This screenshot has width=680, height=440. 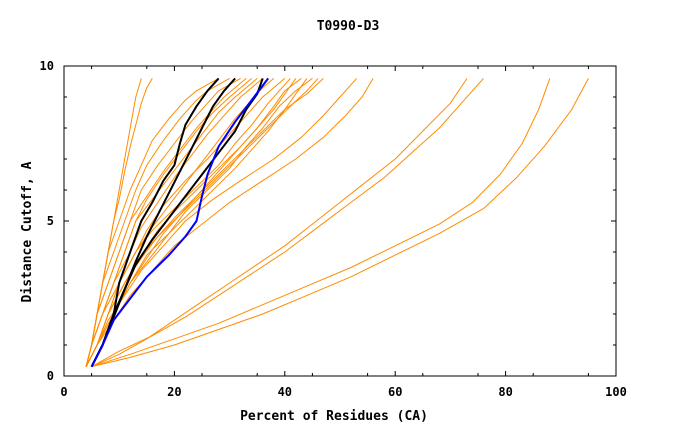 I want to click on y-tick-label: 10, so click(x=47, y=66).